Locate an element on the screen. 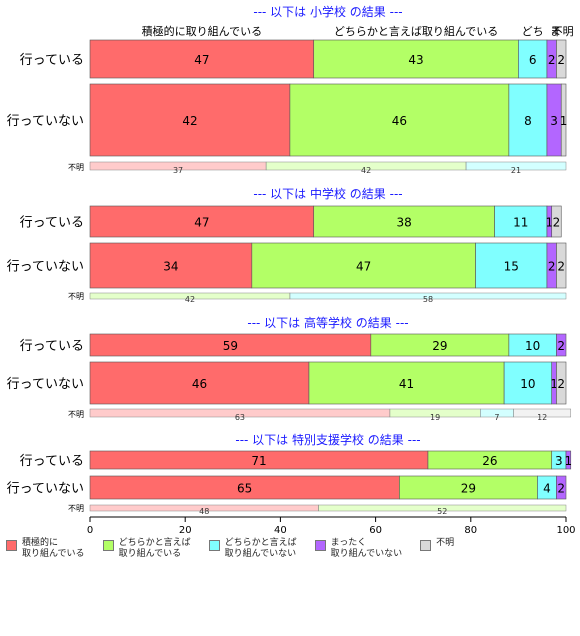  x-tick-label: 60 is located at coordinates (375, 530).